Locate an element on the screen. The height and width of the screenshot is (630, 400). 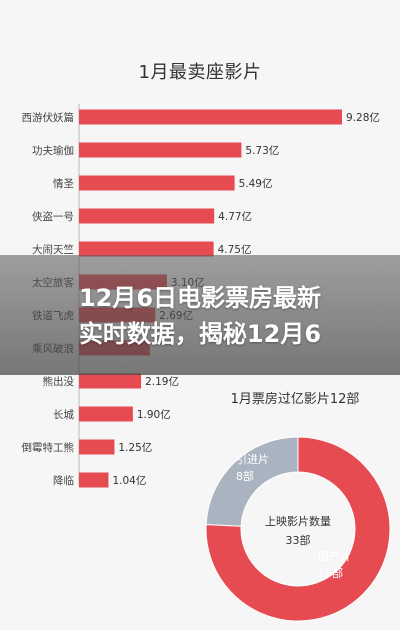
category-label: 侠盗一号 is located at coordinates (53, 216).